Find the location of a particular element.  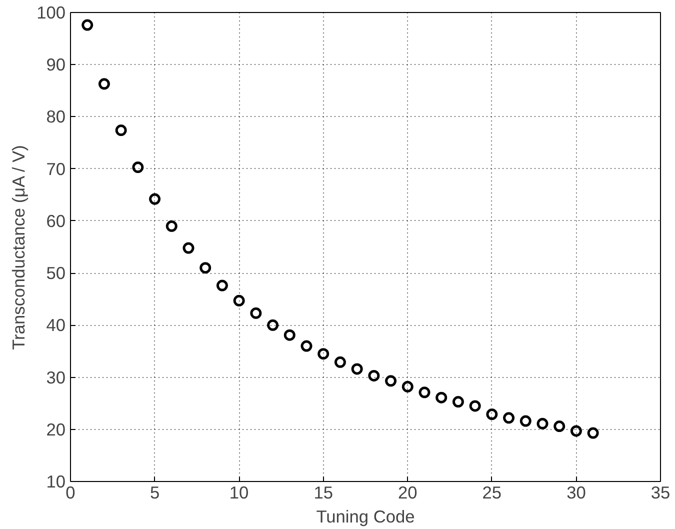

y-tick-label: 70 is located at coordinates (56, 168).